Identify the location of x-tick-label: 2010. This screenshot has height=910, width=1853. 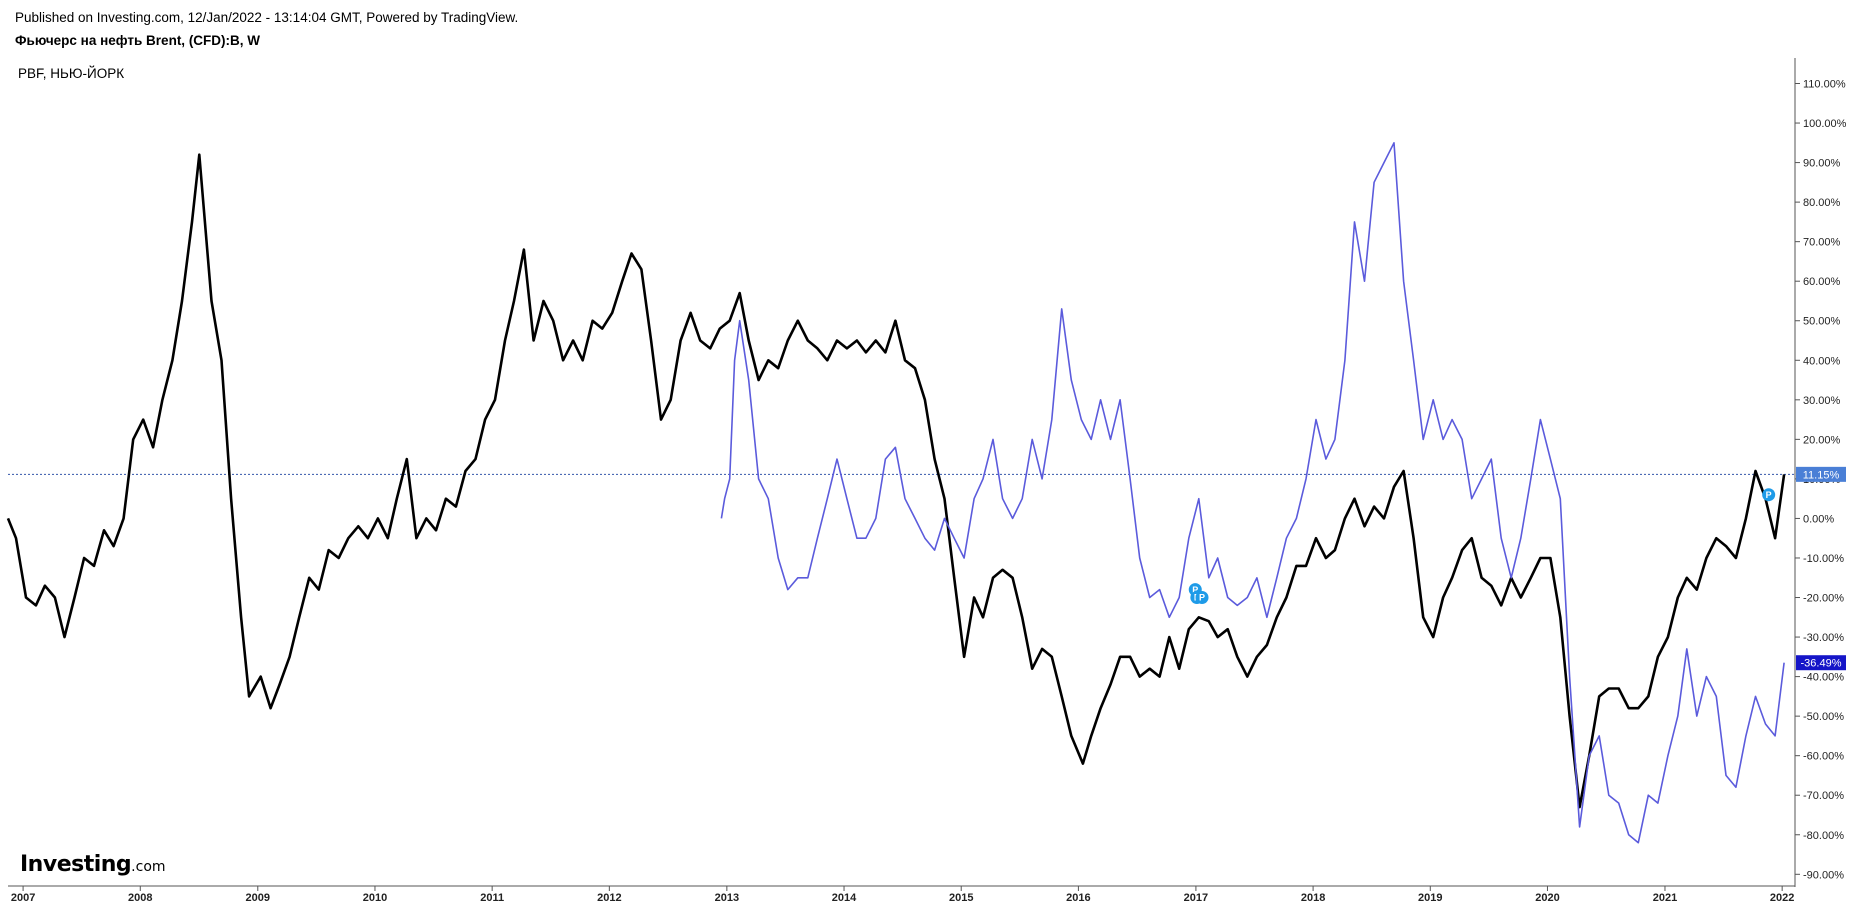
(375, 898).